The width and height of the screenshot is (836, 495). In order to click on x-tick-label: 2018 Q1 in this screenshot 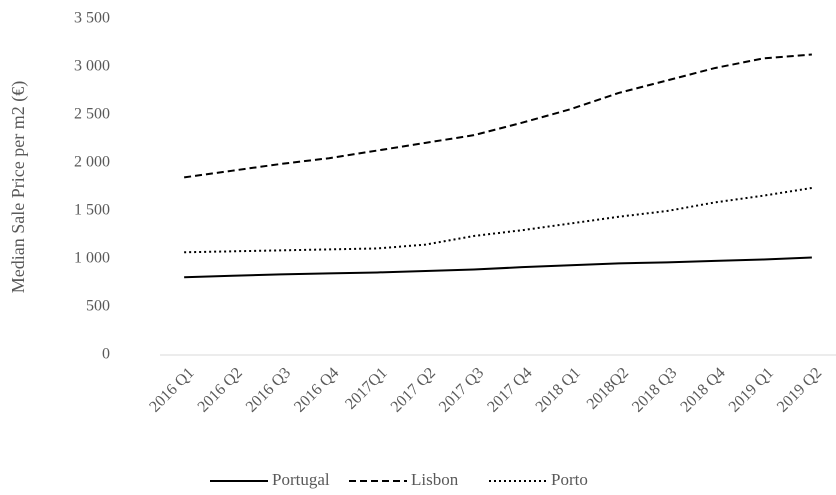, I will do `click(558, 389)`.